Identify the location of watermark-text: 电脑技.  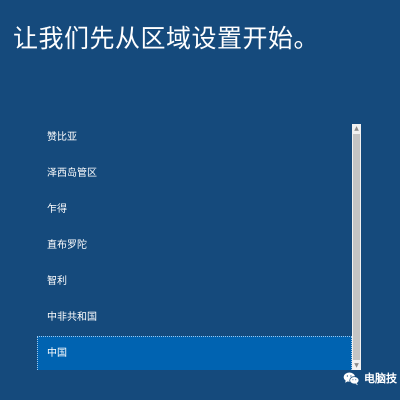
(380, 378).